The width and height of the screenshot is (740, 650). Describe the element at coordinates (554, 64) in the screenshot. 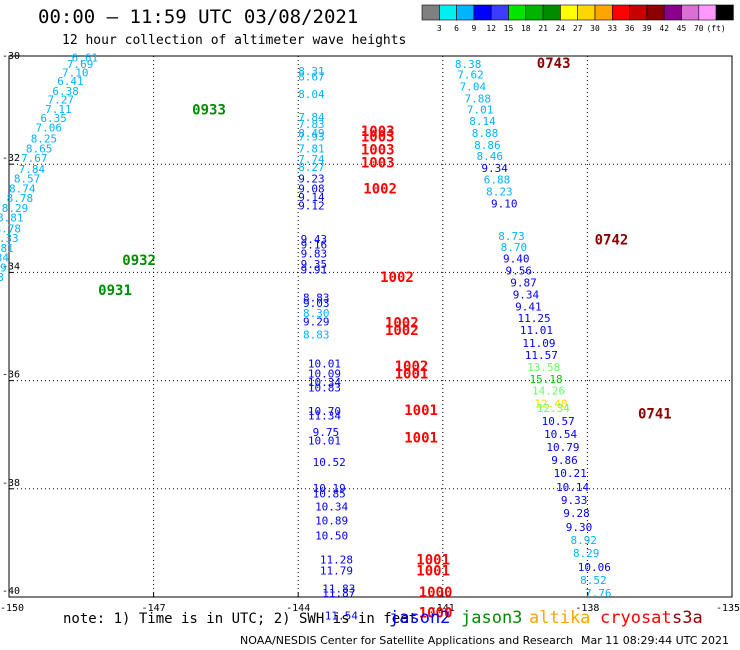

I see `pass-time-label: 0743` at that location.